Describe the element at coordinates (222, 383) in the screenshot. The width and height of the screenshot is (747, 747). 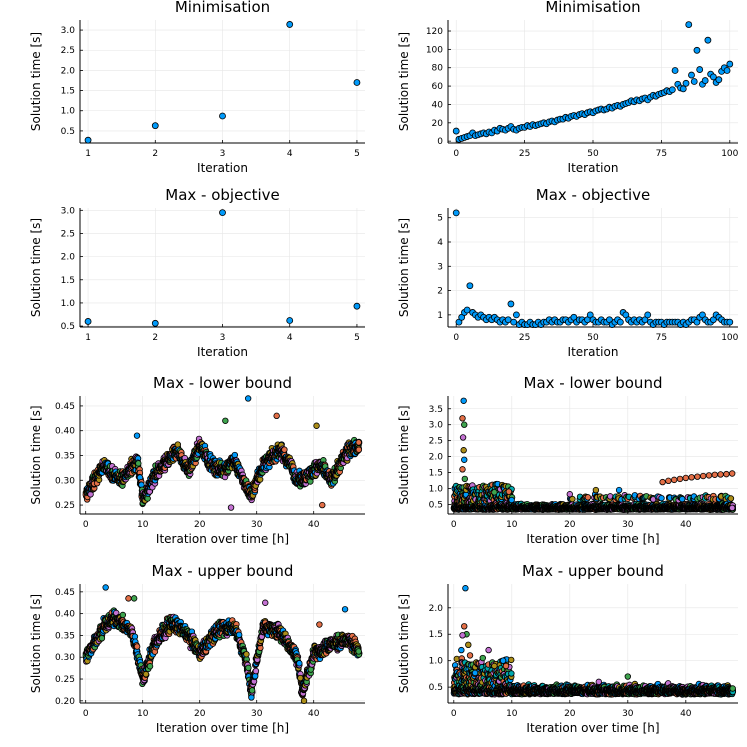
I see `chart-title: Max - lower bound` at that location.